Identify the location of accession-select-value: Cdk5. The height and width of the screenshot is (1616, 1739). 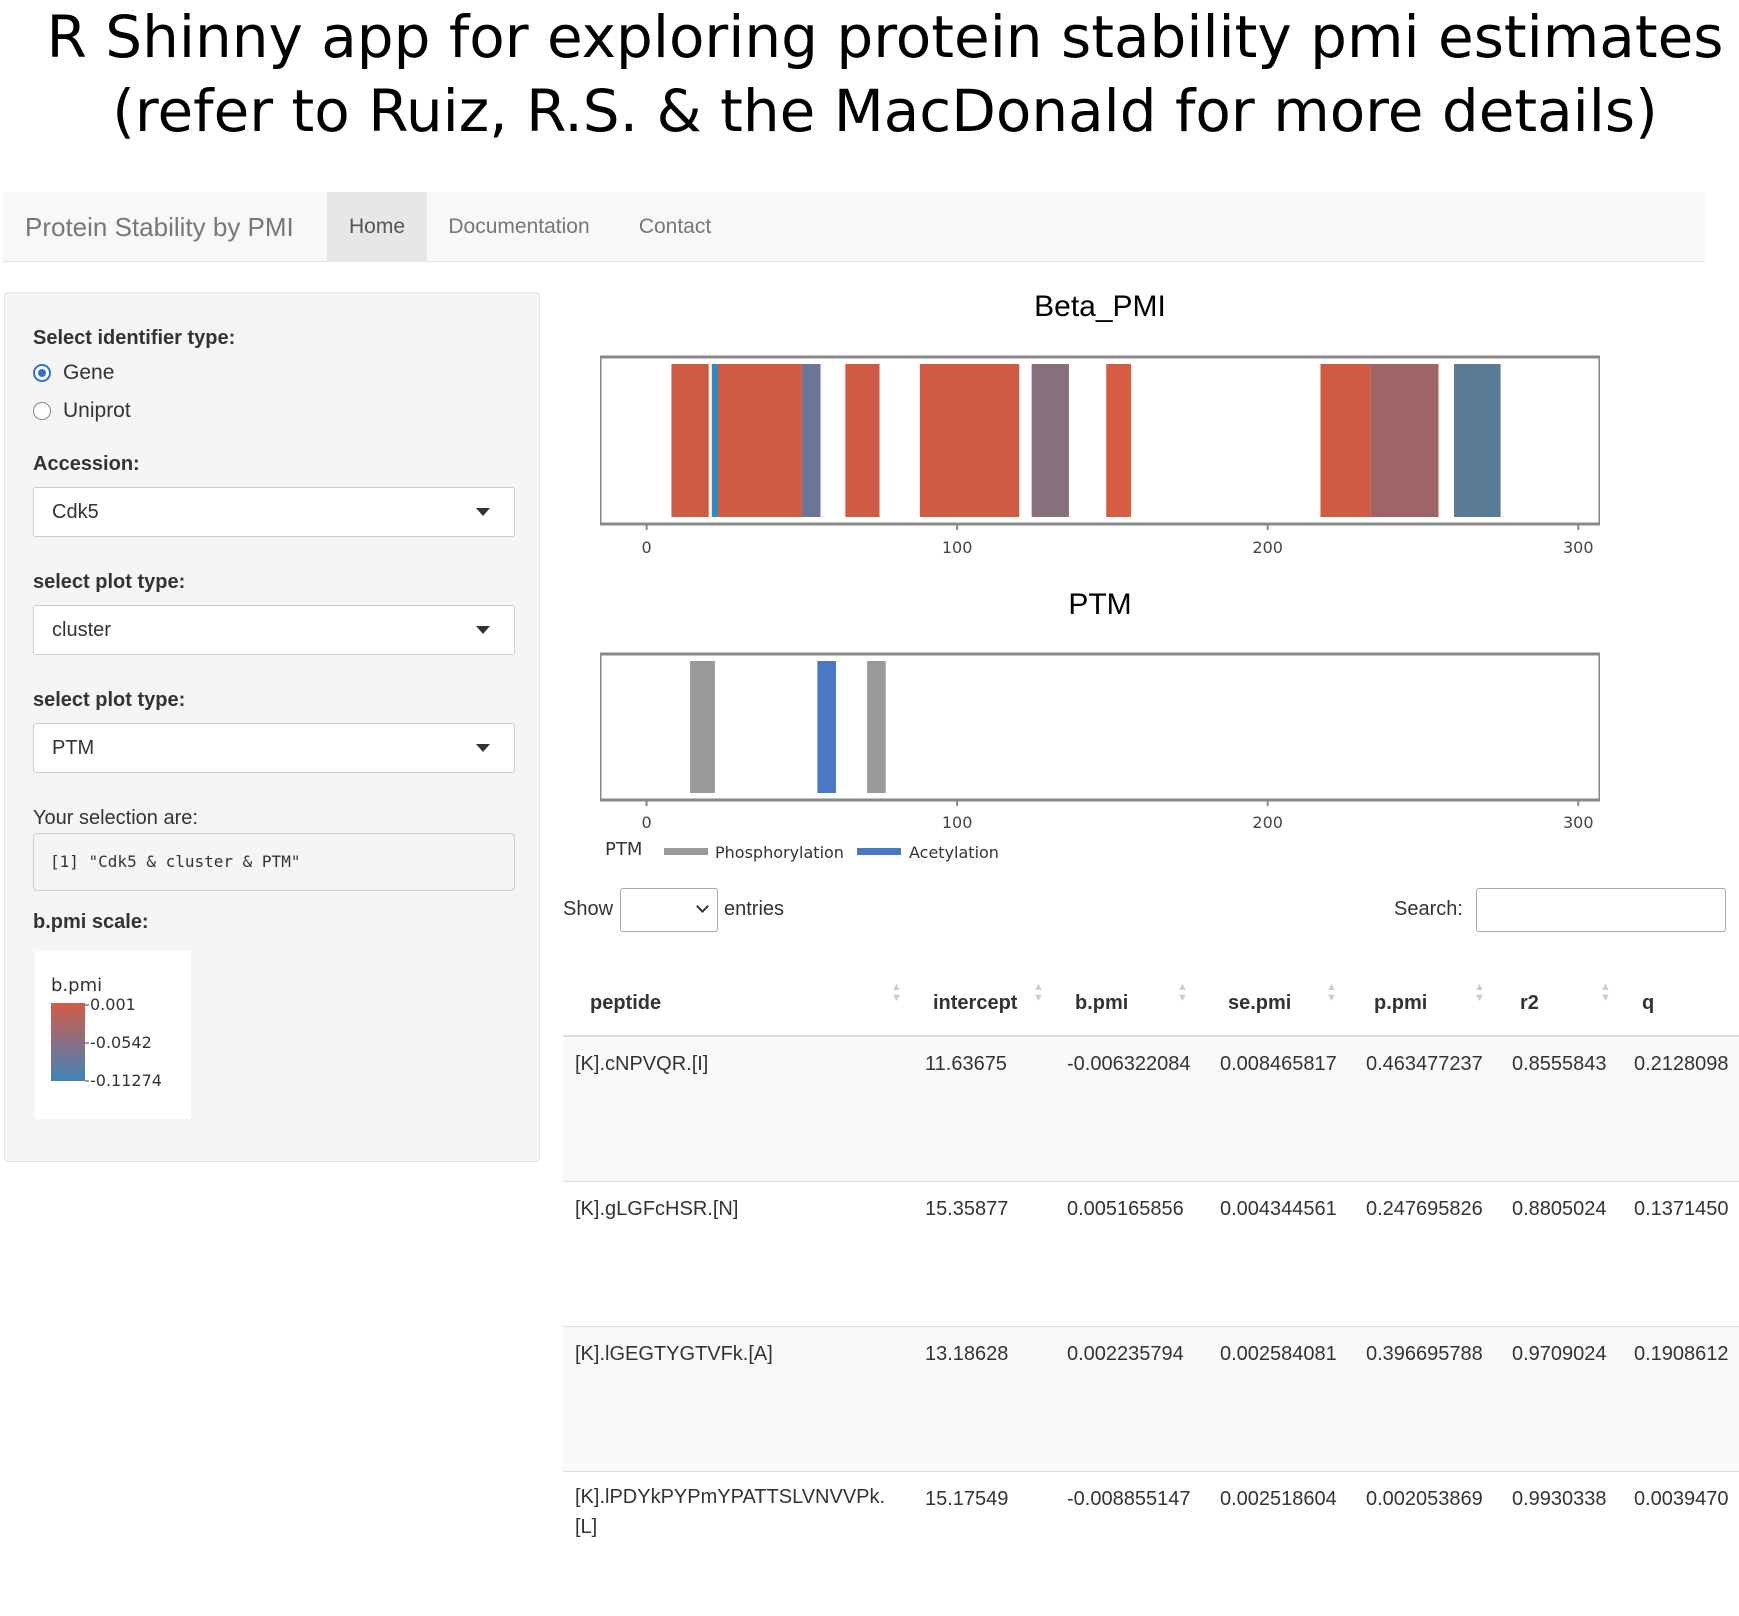
(75, 512).